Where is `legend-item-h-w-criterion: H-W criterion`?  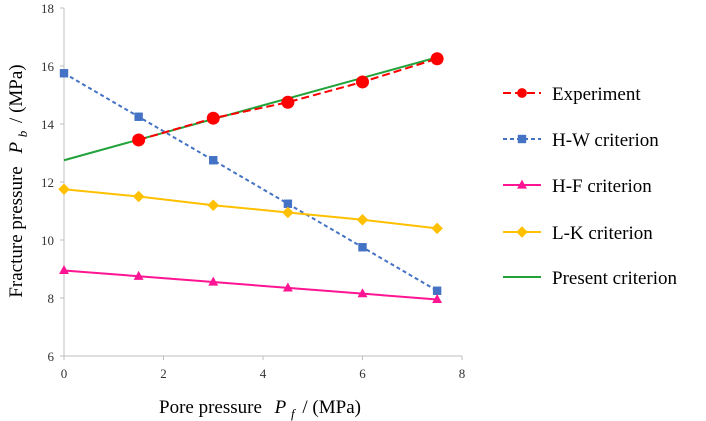 legend-item-h-w-criterion: H-W criterion is located at coordinates (581, 140).